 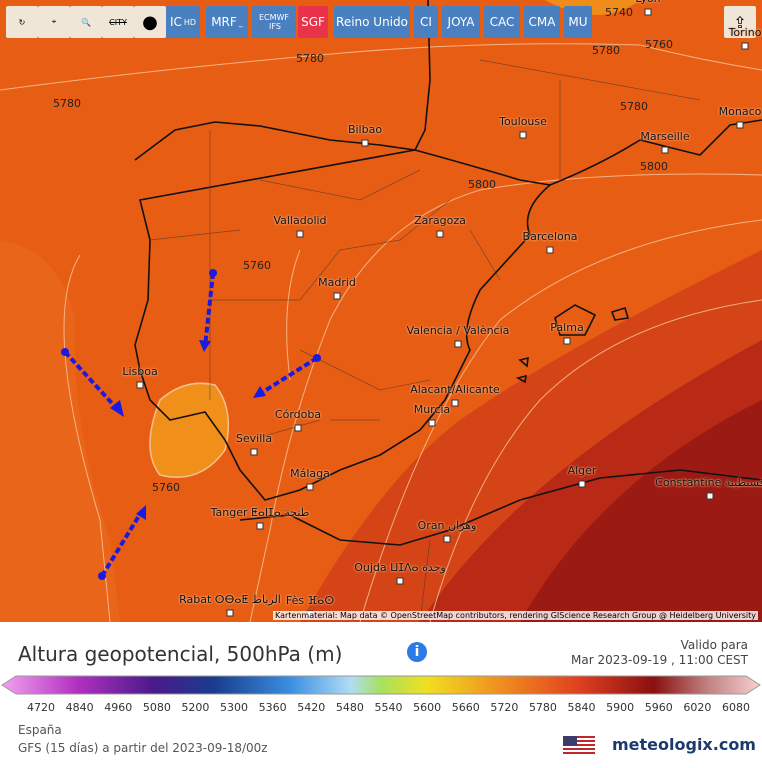 I want to click on city-label: Zaragoza, so click(x=440, y=220).